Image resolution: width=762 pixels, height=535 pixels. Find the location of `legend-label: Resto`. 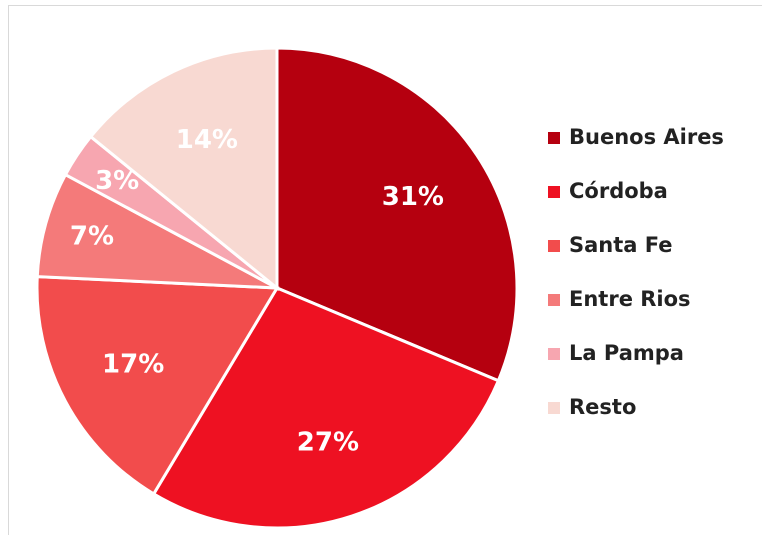

legend-label: Resto is located at coordinates (602, 407).